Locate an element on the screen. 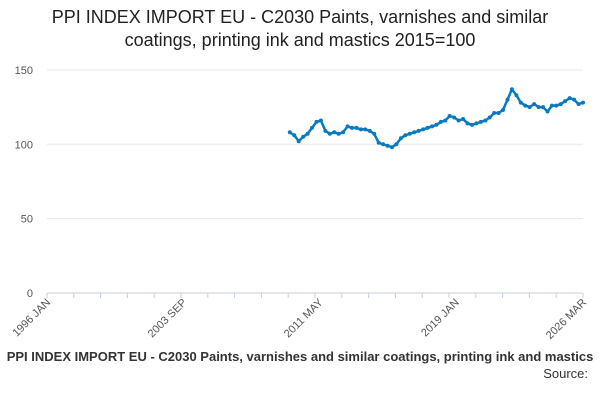 Image resolution: width=600 pixels, height=400 pixels. series-line is located at coordinates (436, 118).